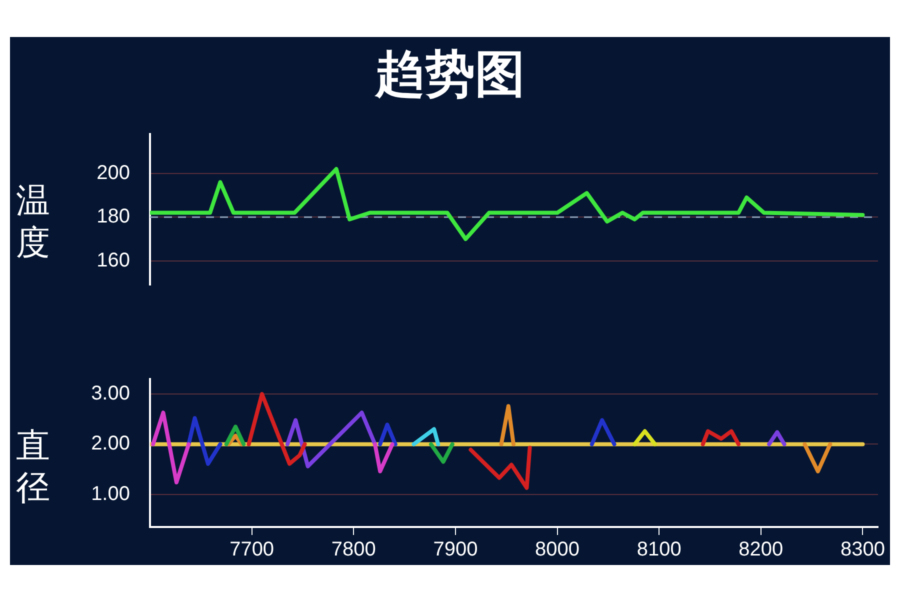  What do you see at coordinates (455, 549) in the screenshot?
I see `x-tick-label: 7900` at bounding box center [455, 549].